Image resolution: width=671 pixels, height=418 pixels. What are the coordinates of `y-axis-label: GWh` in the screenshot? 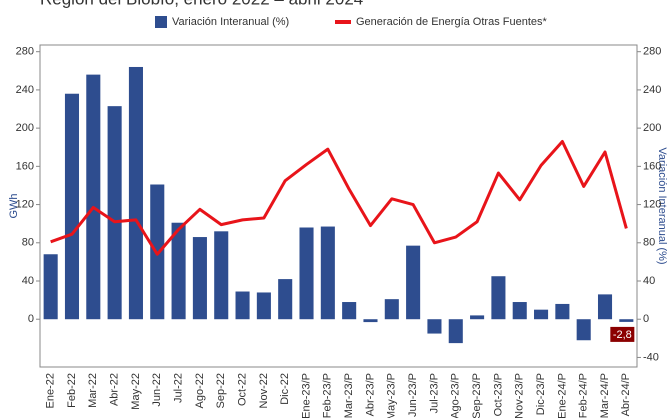 It's located at (14, 205).